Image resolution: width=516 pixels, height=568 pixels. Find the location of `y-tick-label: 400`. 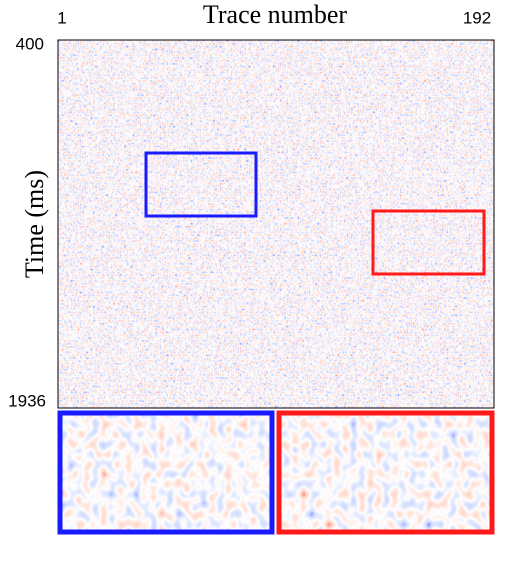

y-tick-label: 400 is located at coordinates (30, 43).